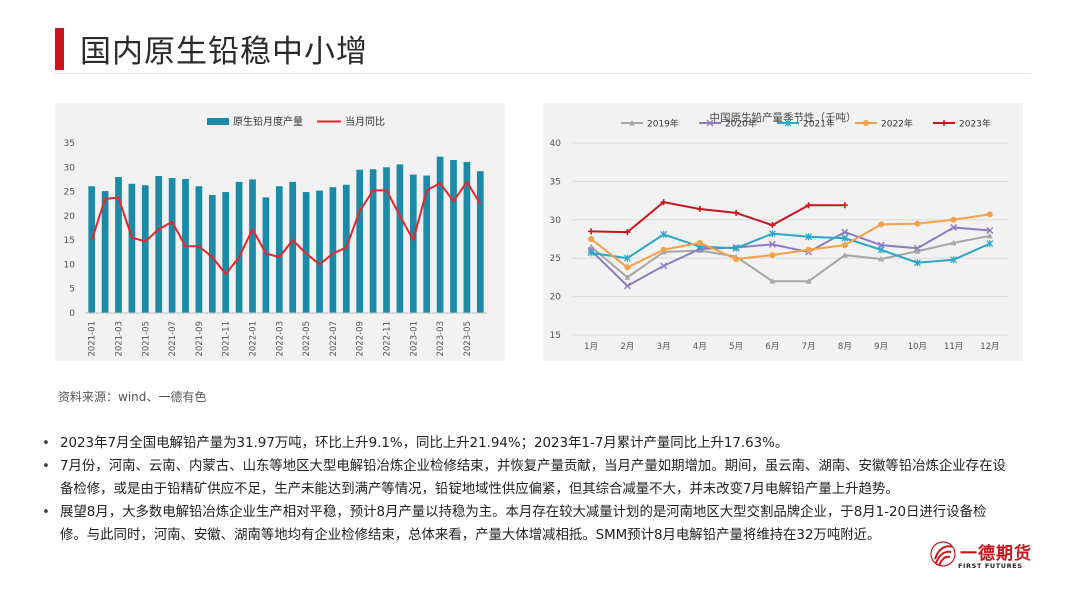  What do you see at coordinates (990, 566) in the screenshot?
I see `logo-subtitle: FIRST FUTURES` at bounding box center [990, 566].